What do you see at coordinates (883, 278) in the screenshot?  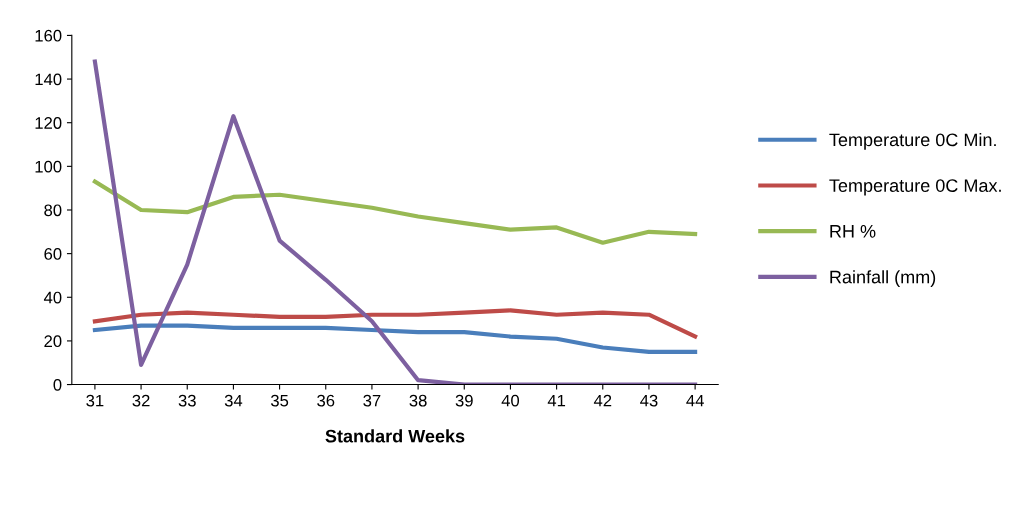 I see `legend-label: Rainfall (mm)` at bounding box center [883, 278].